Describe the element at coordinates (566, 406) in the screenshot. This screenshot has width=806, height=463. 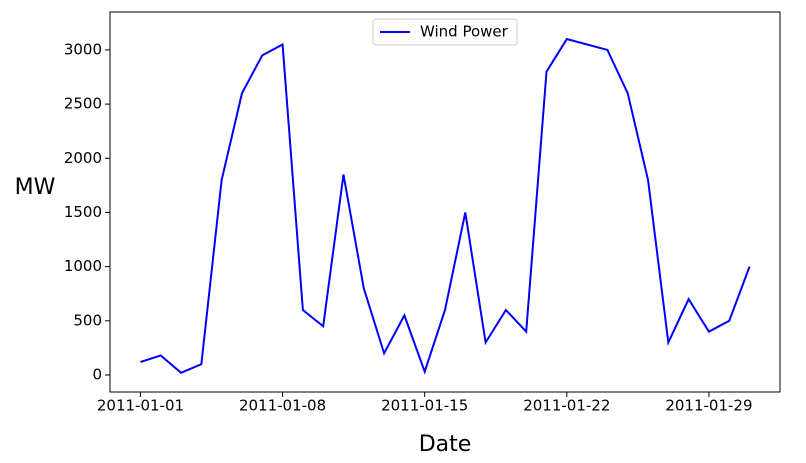
I see `x-tick-label: 2011-01-22` at that location.